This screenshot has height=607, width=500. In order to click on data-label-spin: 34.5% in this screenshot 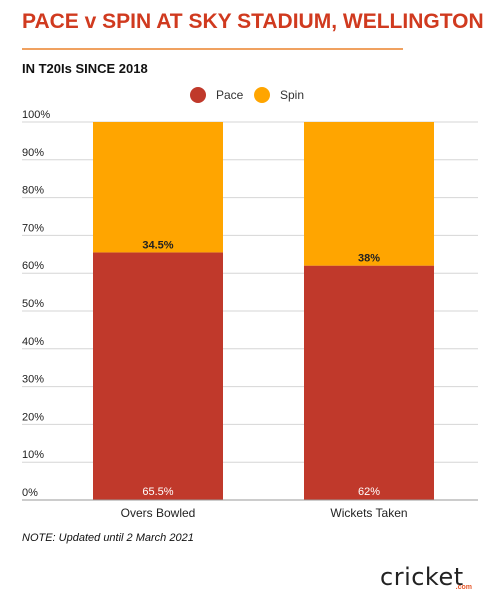, I will do `click(157, 245)`.